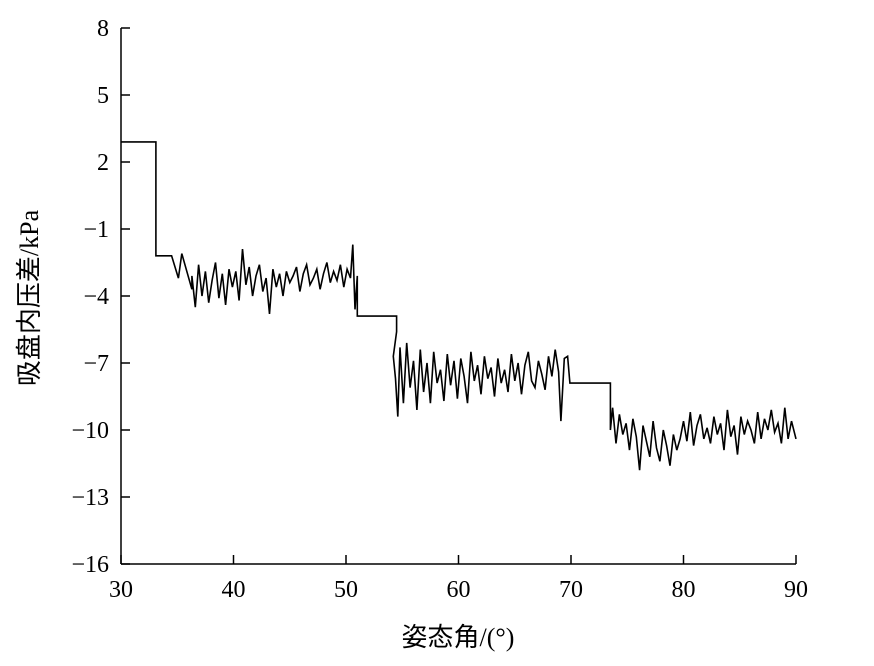 The height and width of the screenshot is (666, 874). I want to click on y-tick-label: 8, so click(103, 29).